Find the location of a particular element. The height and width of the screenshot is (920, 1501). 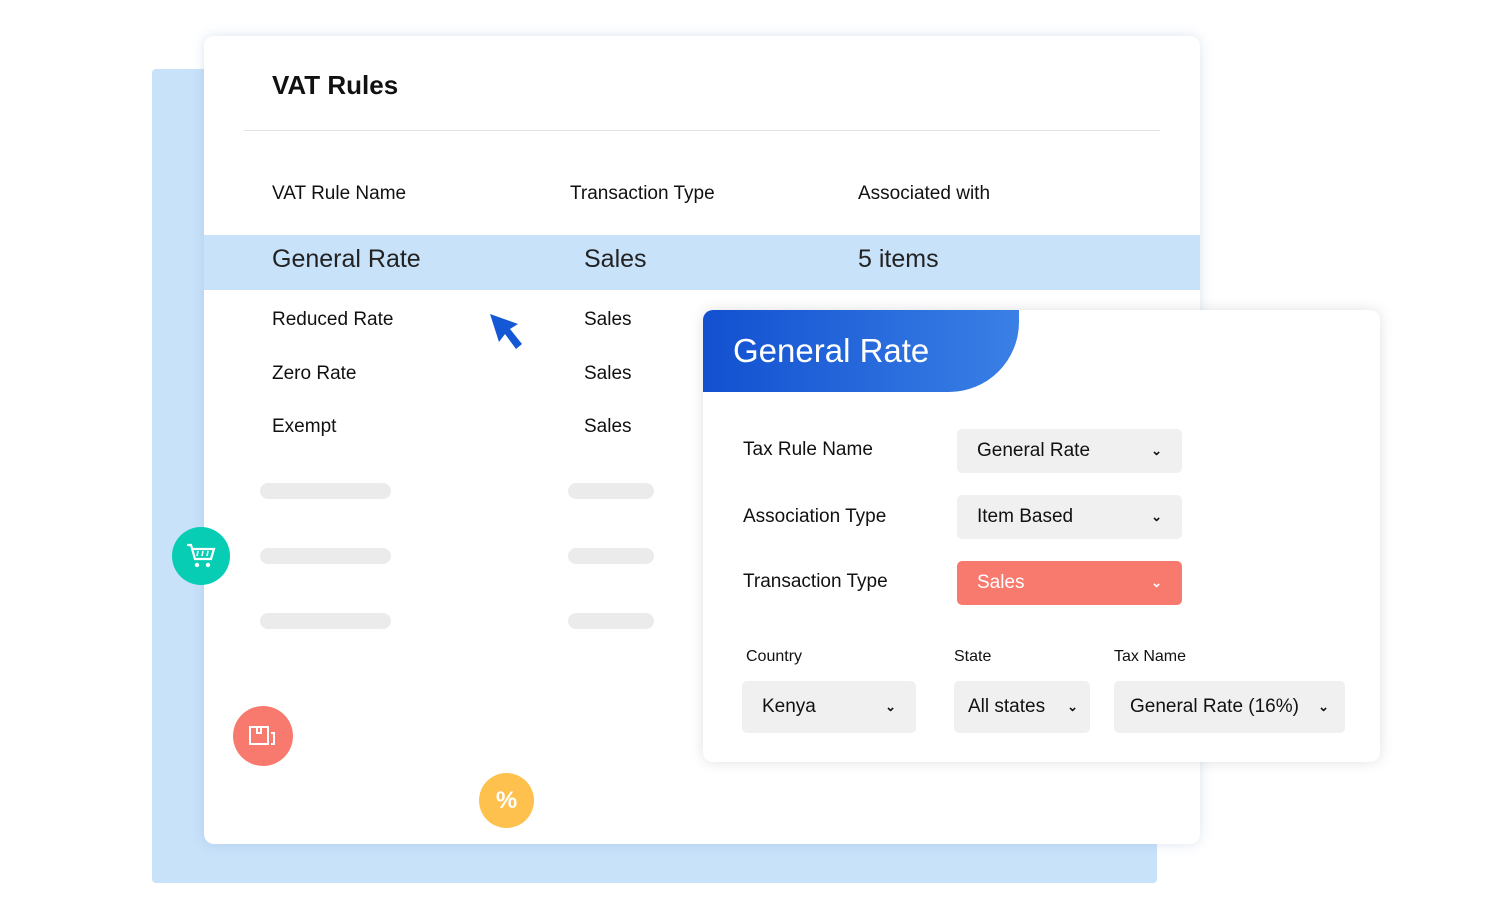

cell-name: General Rate is located at coordinates (346, 259).